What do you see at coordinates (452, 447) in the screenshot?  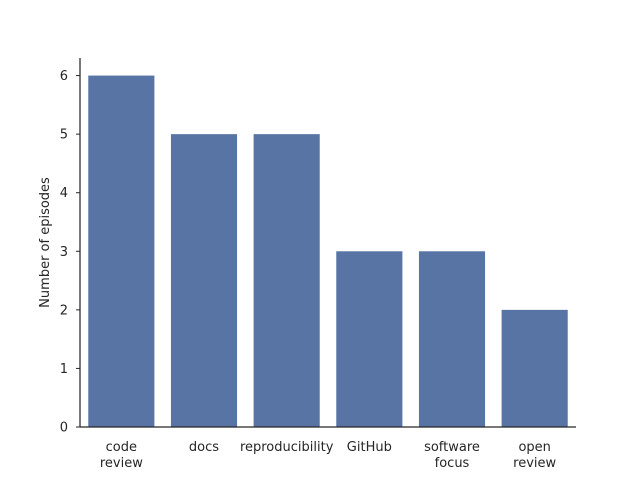 I see `x-category-label-line: software` at bounding box center [452, 447].